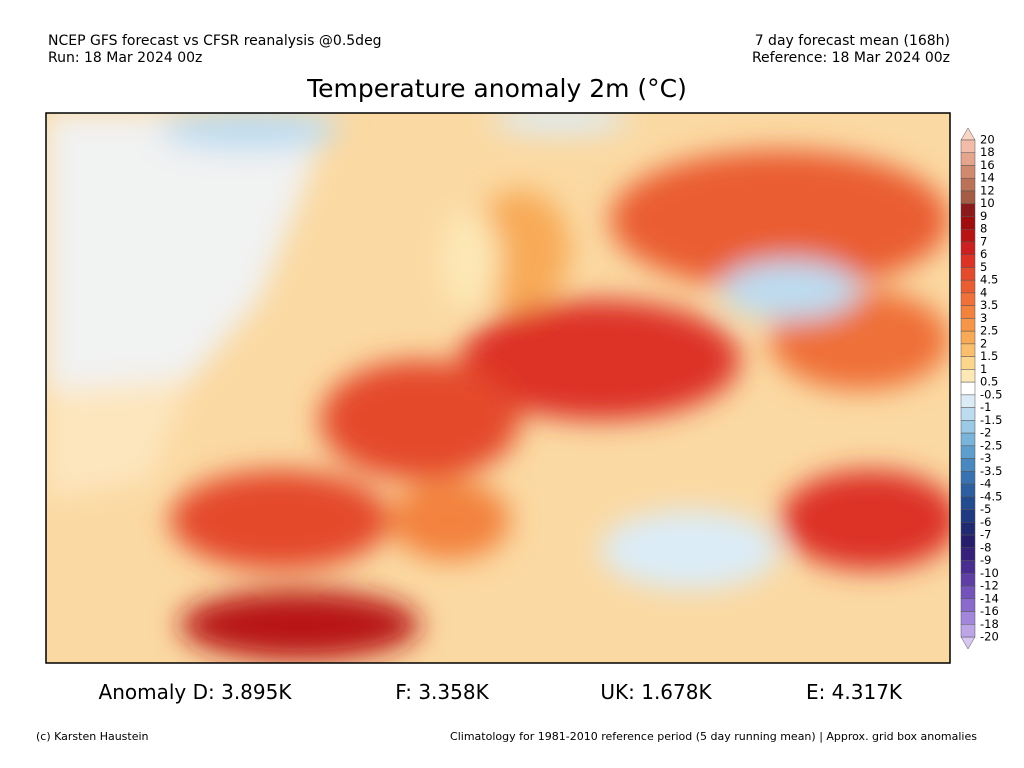 This screenshot has height=768, width=1024. Describe the element at coordinates (983, 254) in the screenshot. I see `colorbar-label: 6` at that location.